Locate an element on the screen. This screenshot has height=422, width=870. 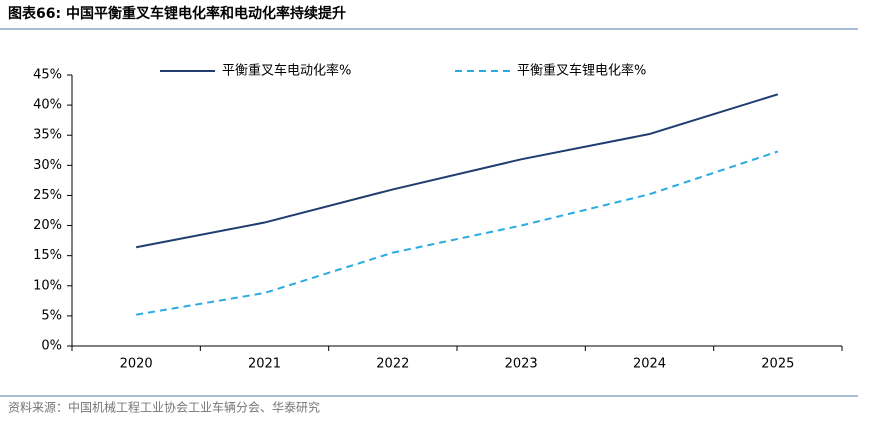
x-tick-label: 2024 is located at coordinates (649, 364).